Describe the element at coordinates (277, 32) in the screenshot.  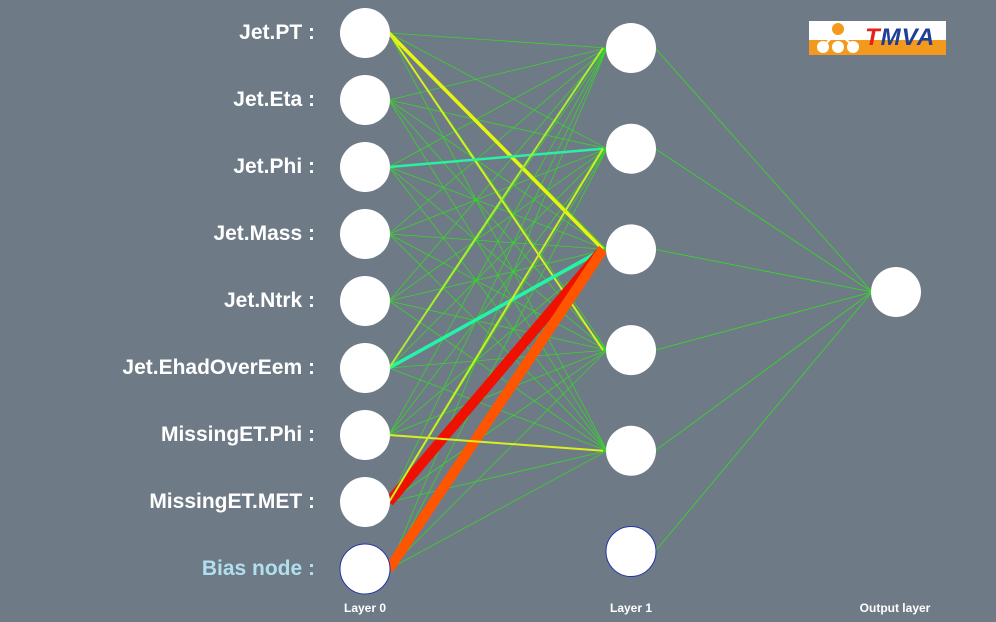
I see `input-label: Jet.PT :` at that location.